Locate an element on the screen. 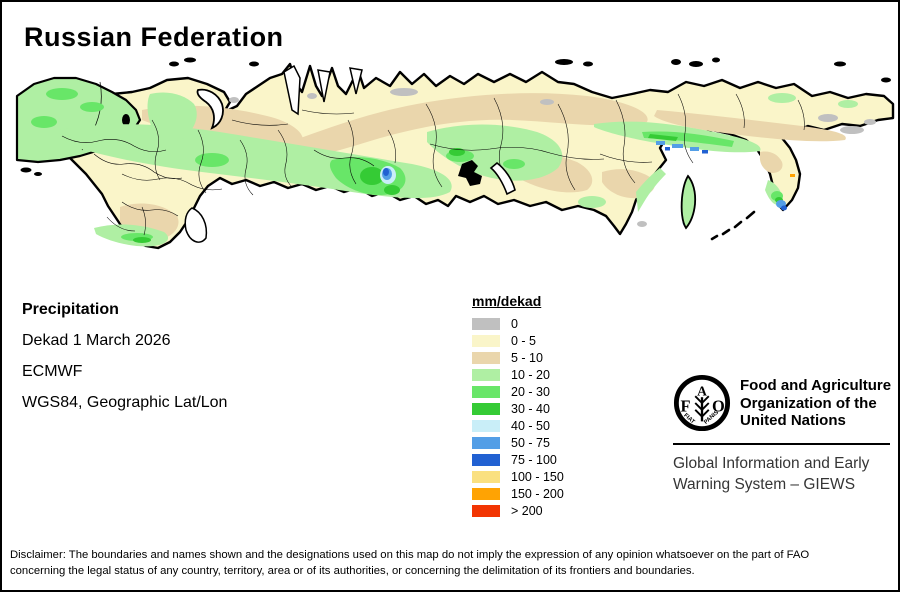  fao-letter-a: A is located at coordinates (702, 390).